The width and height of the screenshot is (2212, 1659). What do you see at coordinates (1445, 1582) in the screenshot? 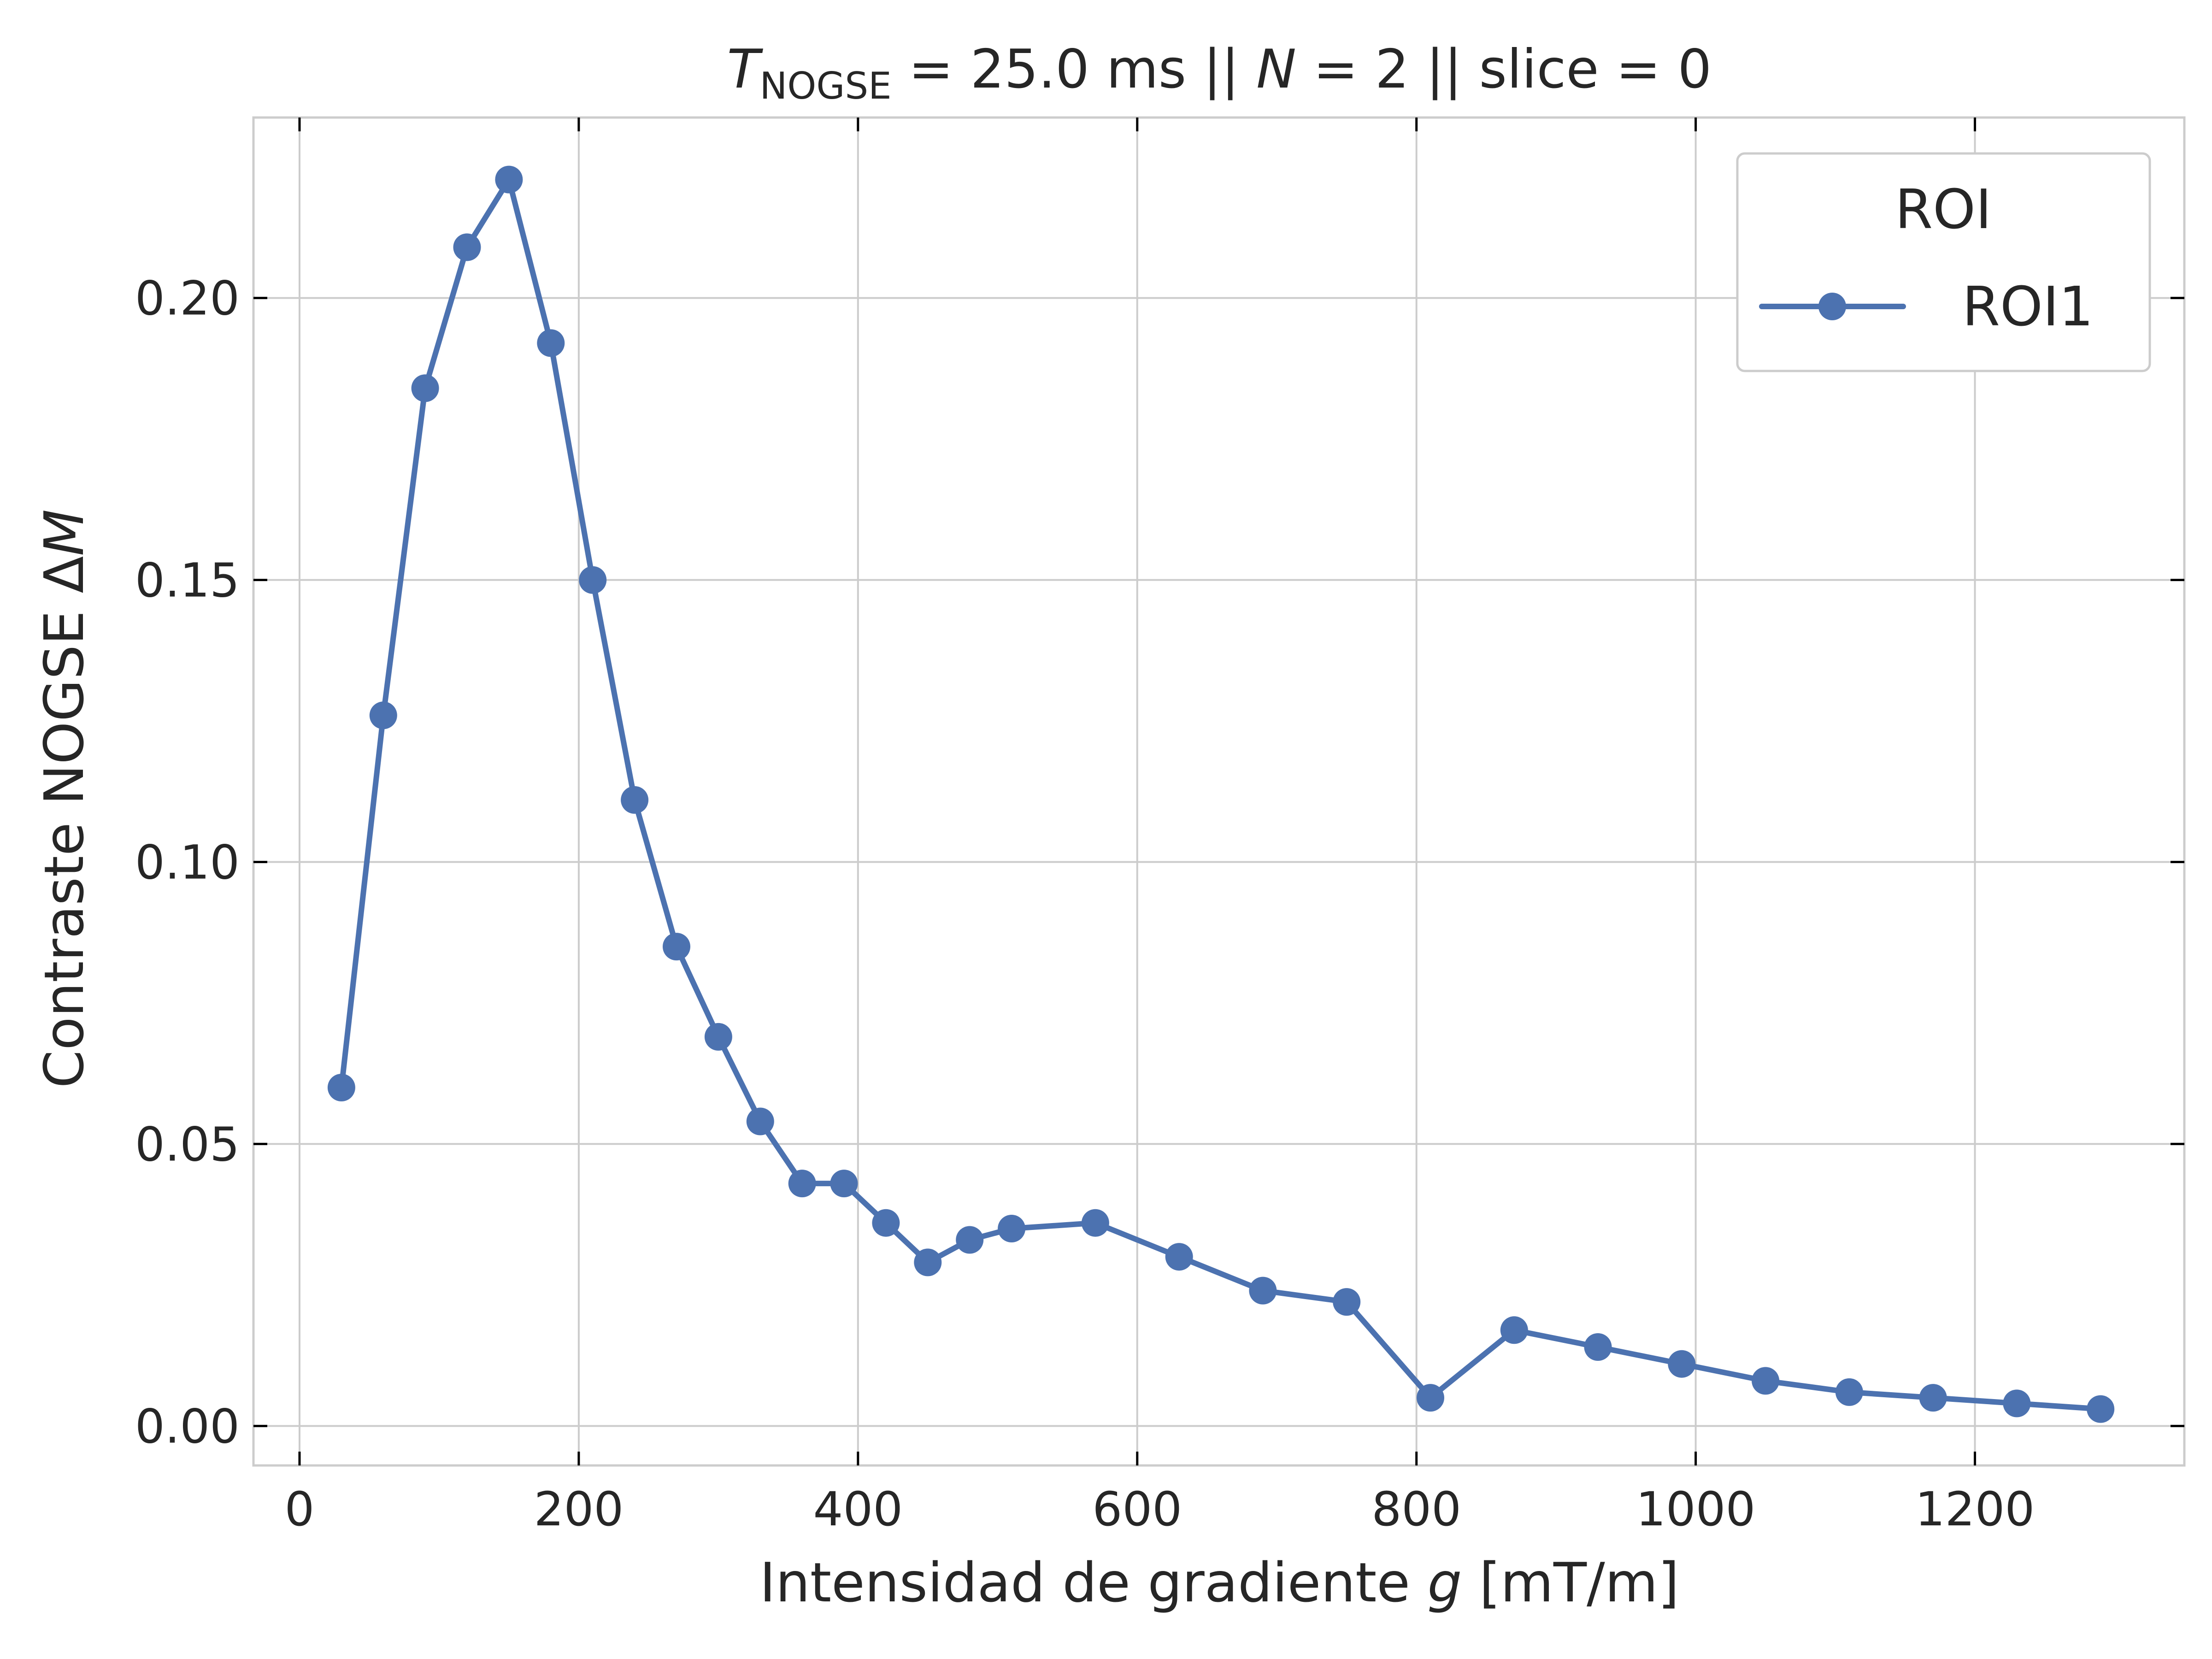
I see `x-axis-label-symbol: g` at bounding box center [1445, 1582].